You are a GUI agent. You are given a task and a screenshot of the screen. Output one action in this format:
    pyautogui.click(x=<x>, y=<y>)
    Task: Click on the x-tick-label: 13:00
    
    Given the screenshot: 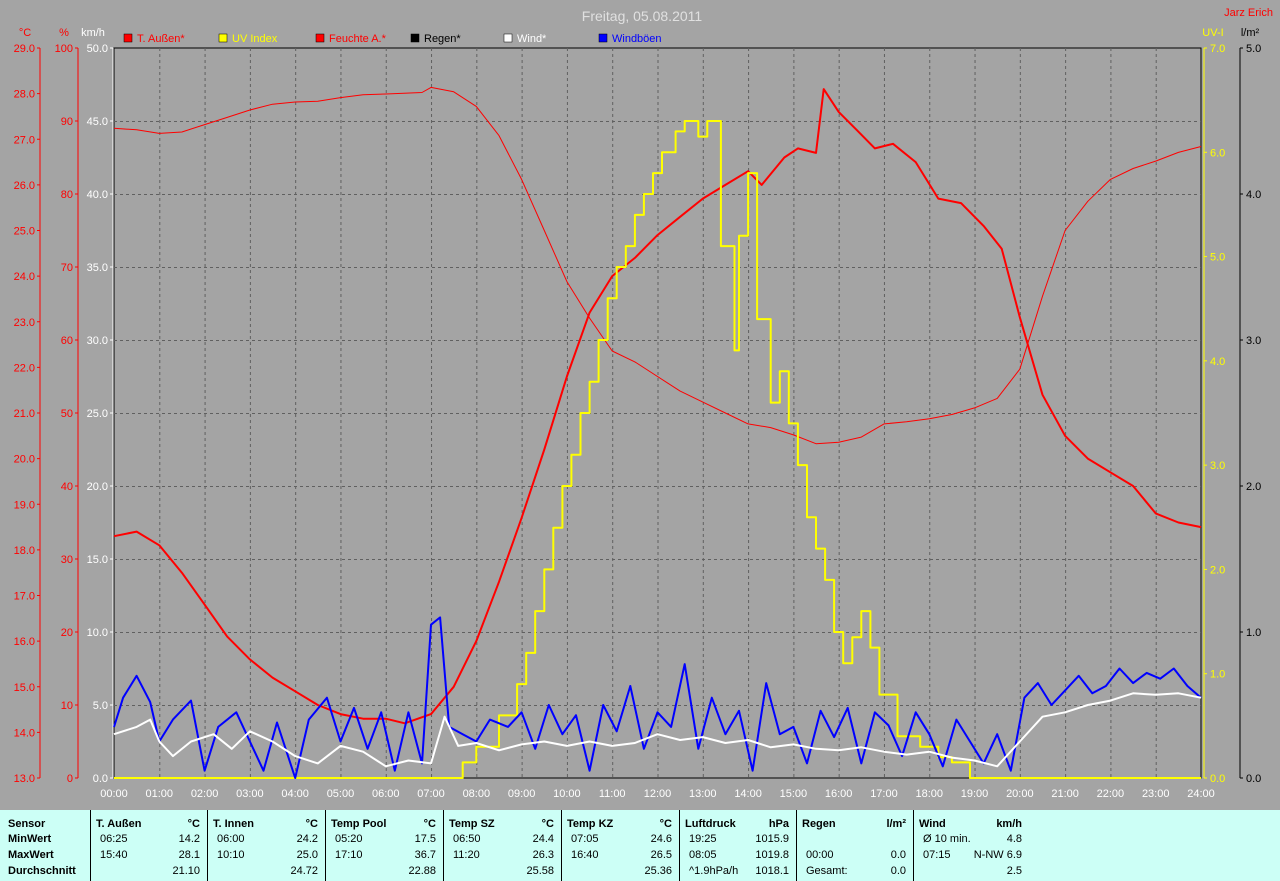 What is the action you would take?
    pyautogui.click(x=703, y=794)
    